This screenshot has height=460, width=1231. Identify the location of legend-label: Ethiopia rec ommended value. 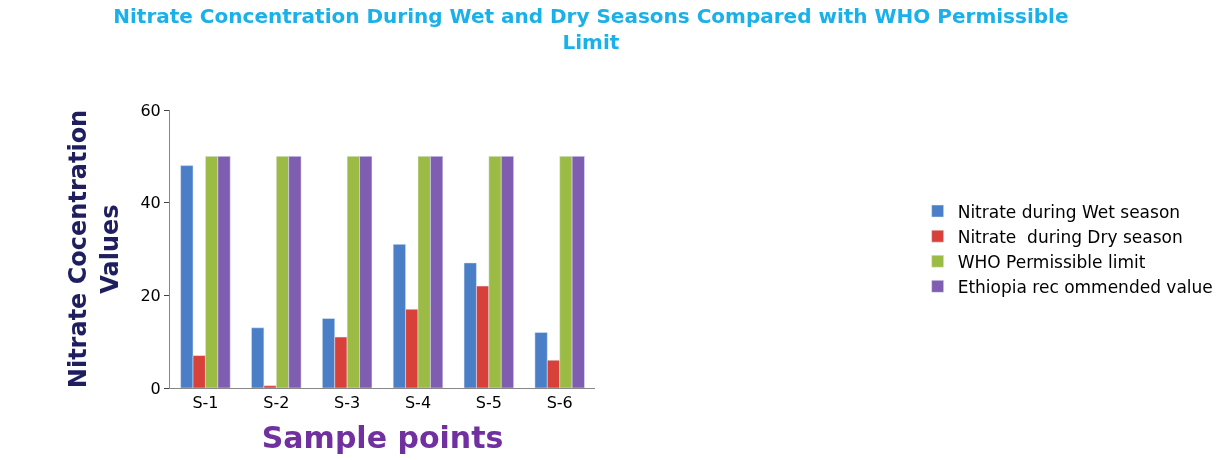
(1085, 286).